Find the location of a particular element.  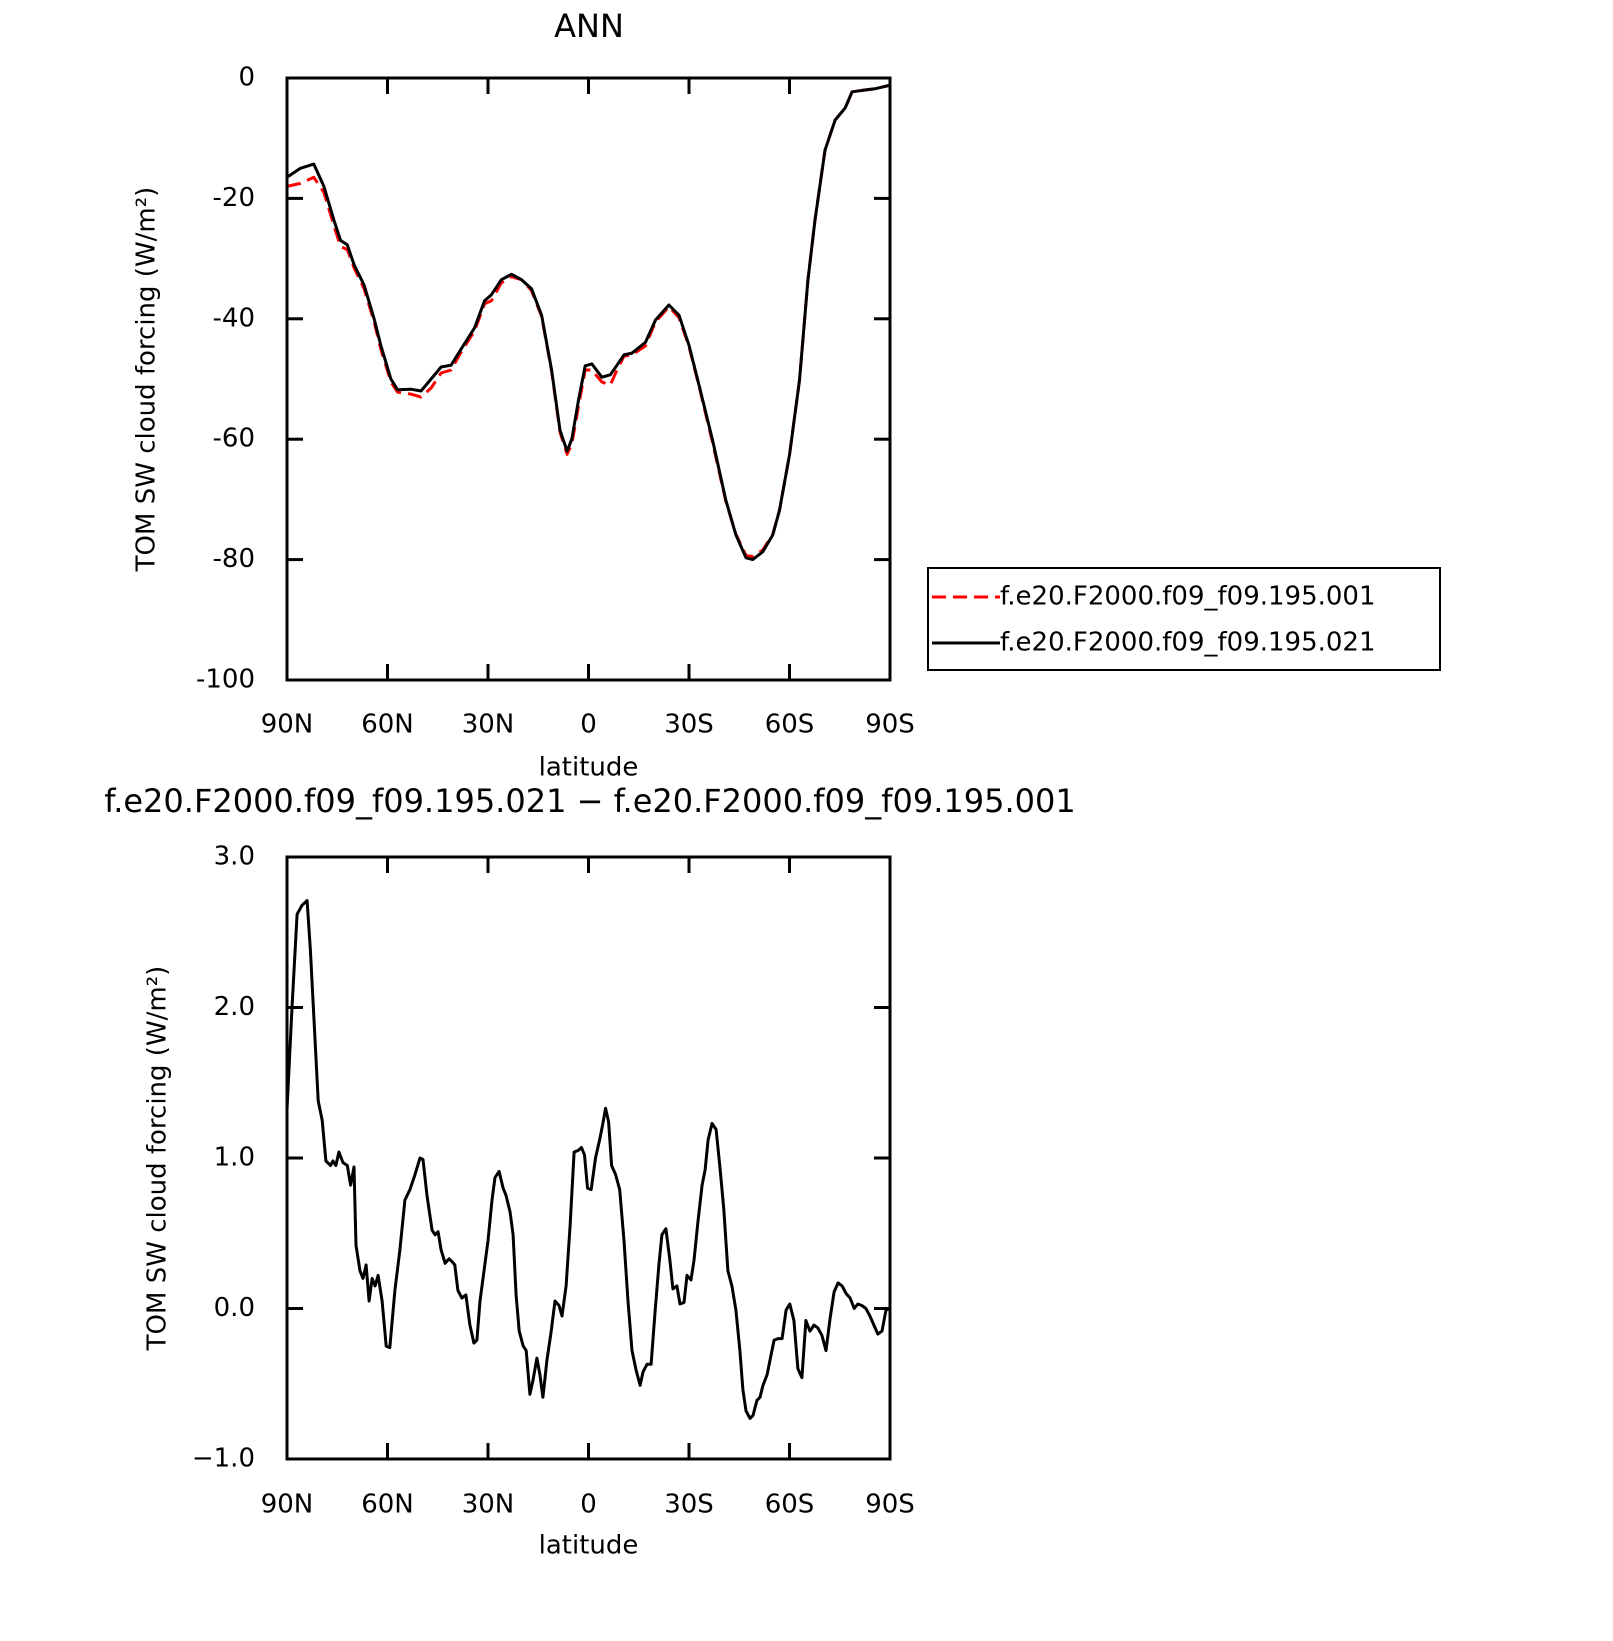

legend-label: f.e20.F2000.f09_f09.195.001 is located at coordinates (1188, 597).